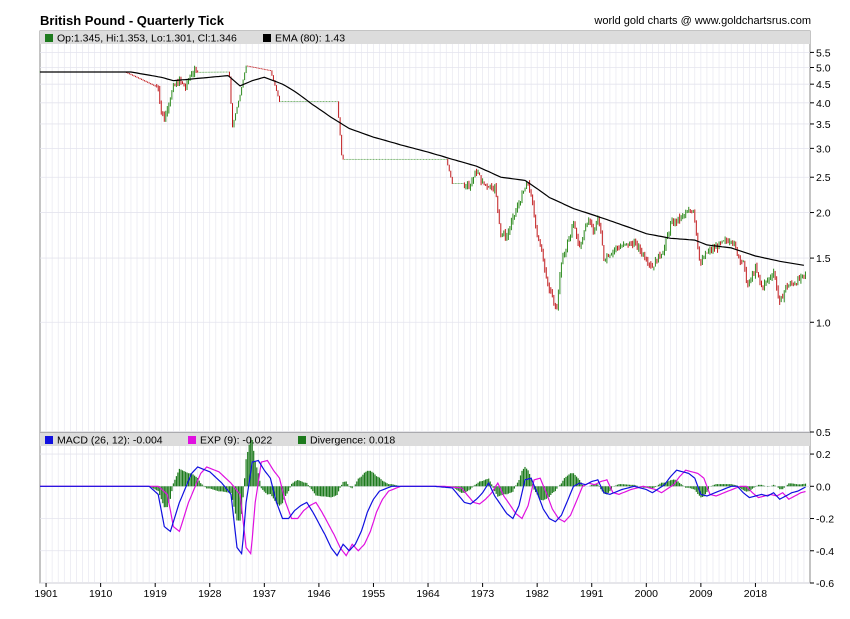 The height and width of the screenshot is (619, 850). I want to click on price-y-tick-label: 2.5, so click(823, 178).